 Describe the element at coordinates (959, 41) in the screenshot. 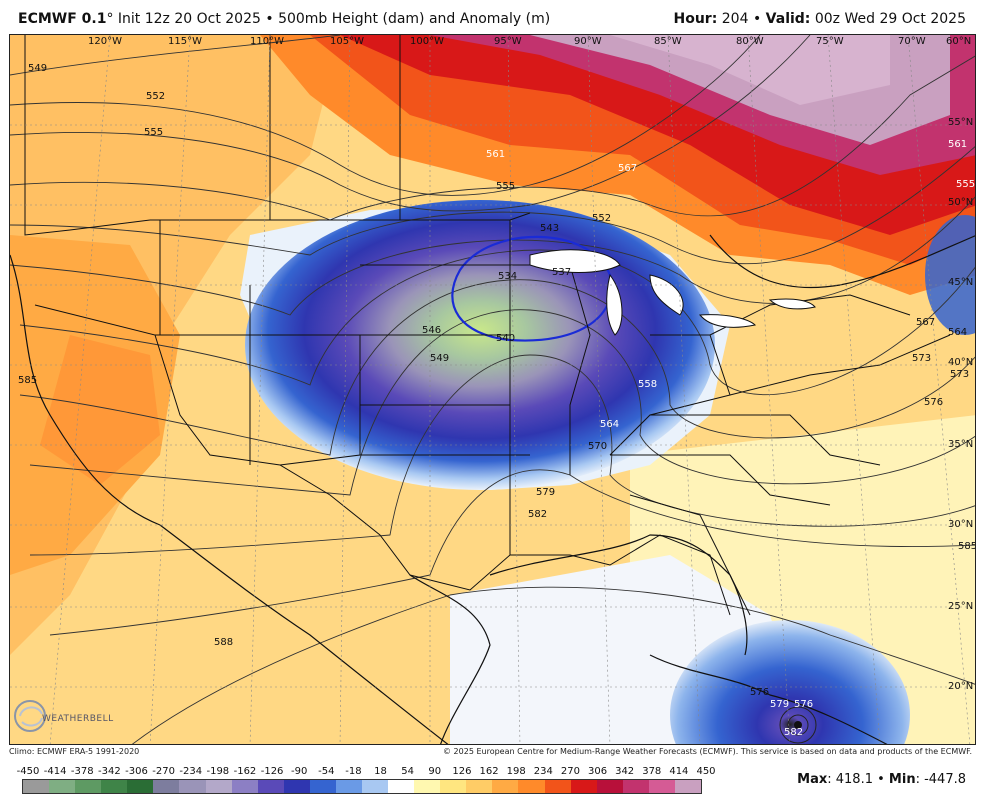

I see `longitude-label: 60°N` at that location.